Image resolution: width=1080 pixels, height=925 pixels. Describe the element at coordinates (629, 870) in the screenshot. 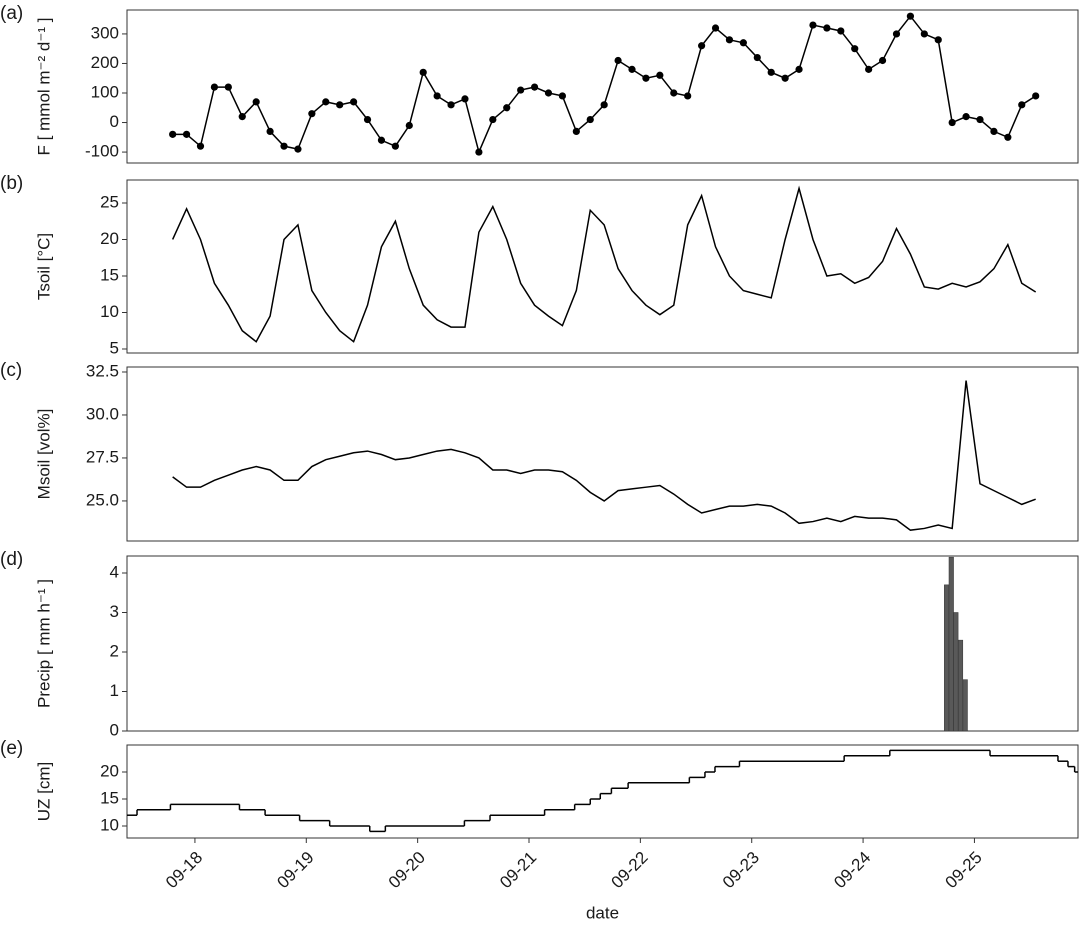

I see `x-tick-label: 09-22` at that location.